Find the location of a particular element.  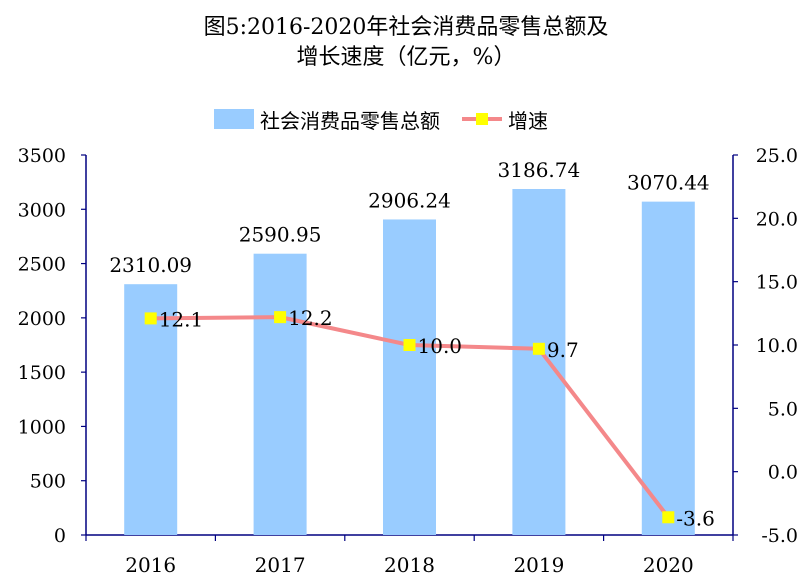

growth-point-2020 is located at coordinates (668, 517).